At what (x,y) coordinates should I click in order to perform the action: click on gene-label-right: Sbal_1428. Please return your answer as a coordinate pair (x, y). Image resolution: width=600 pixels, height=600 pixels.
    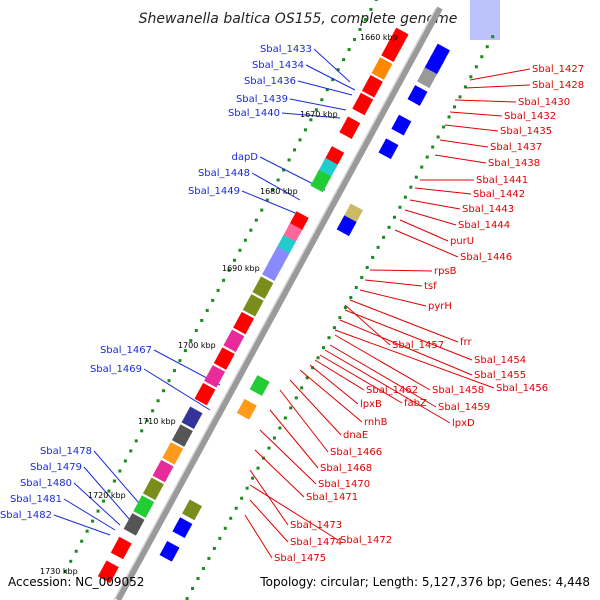
    Looking at the image, I should click on (558, 85).